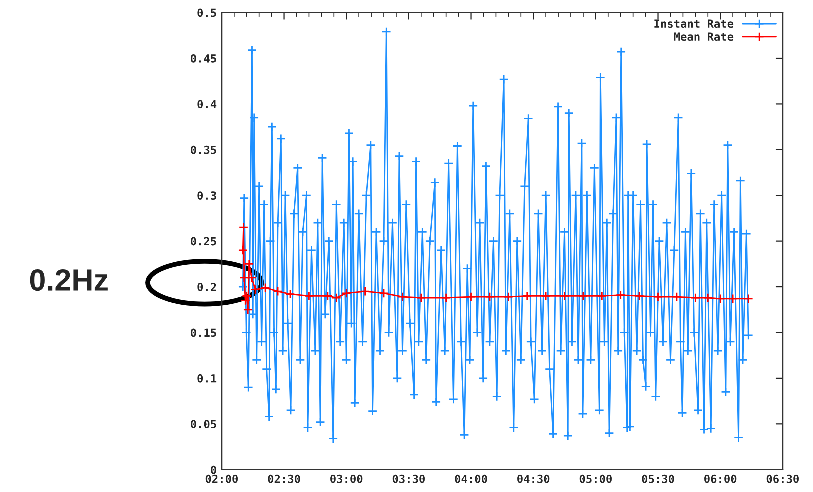  What do you see at coordinates (207, 378) in the screenshot?
I see `y-tick-label: 0.1` at bounding box center [207, 378].